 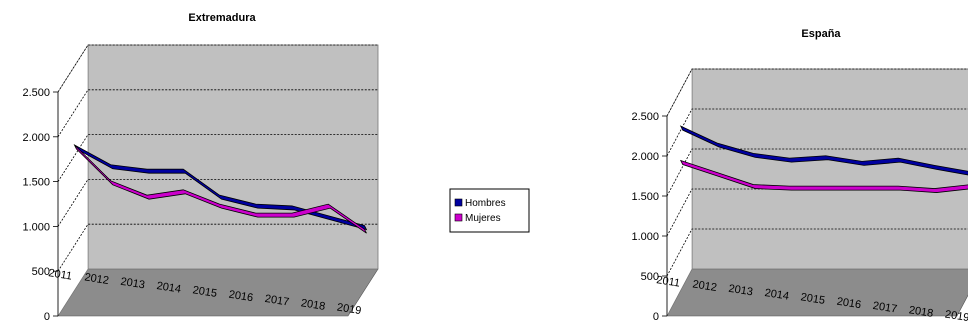 What do you see at coordinates (458, 217) in the screenshot?
I see `legend-swatch-mujeres` at bounding box center [458, 217].